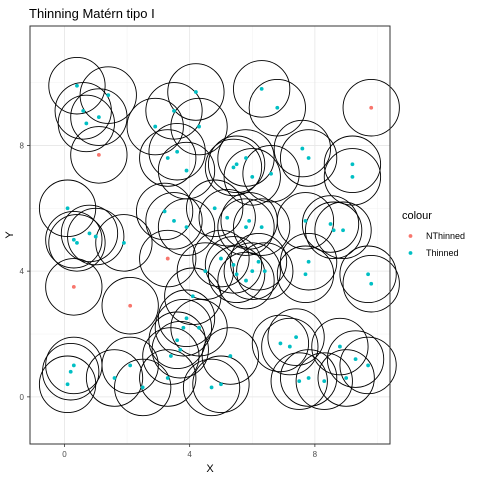 The height and width of the screenshot is (480, 480). What do you see at coordinates (433, 245) in the screenshot?
I see `legend-entries: NThinned Thinned` at bounding box center [433, 245].